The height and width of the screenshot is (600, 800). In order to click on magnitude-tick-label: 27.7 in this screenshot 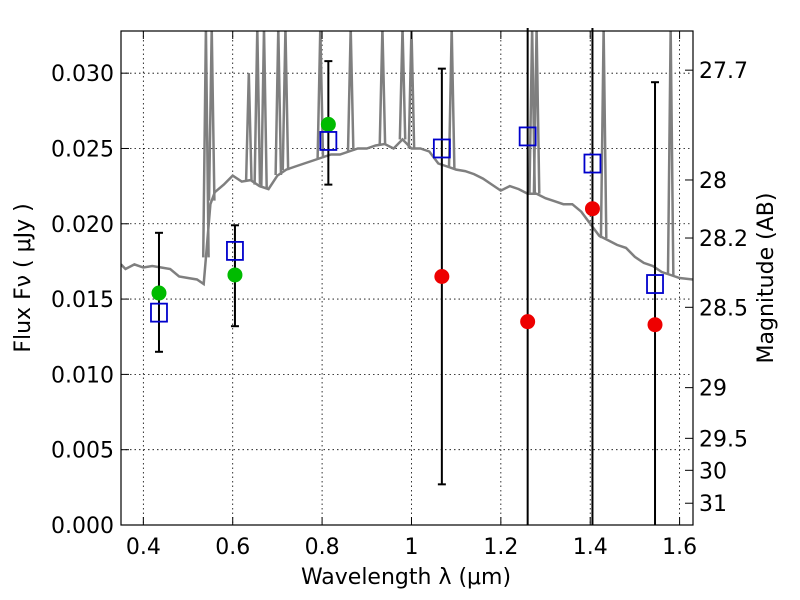, I will do `click(723, 71)`.